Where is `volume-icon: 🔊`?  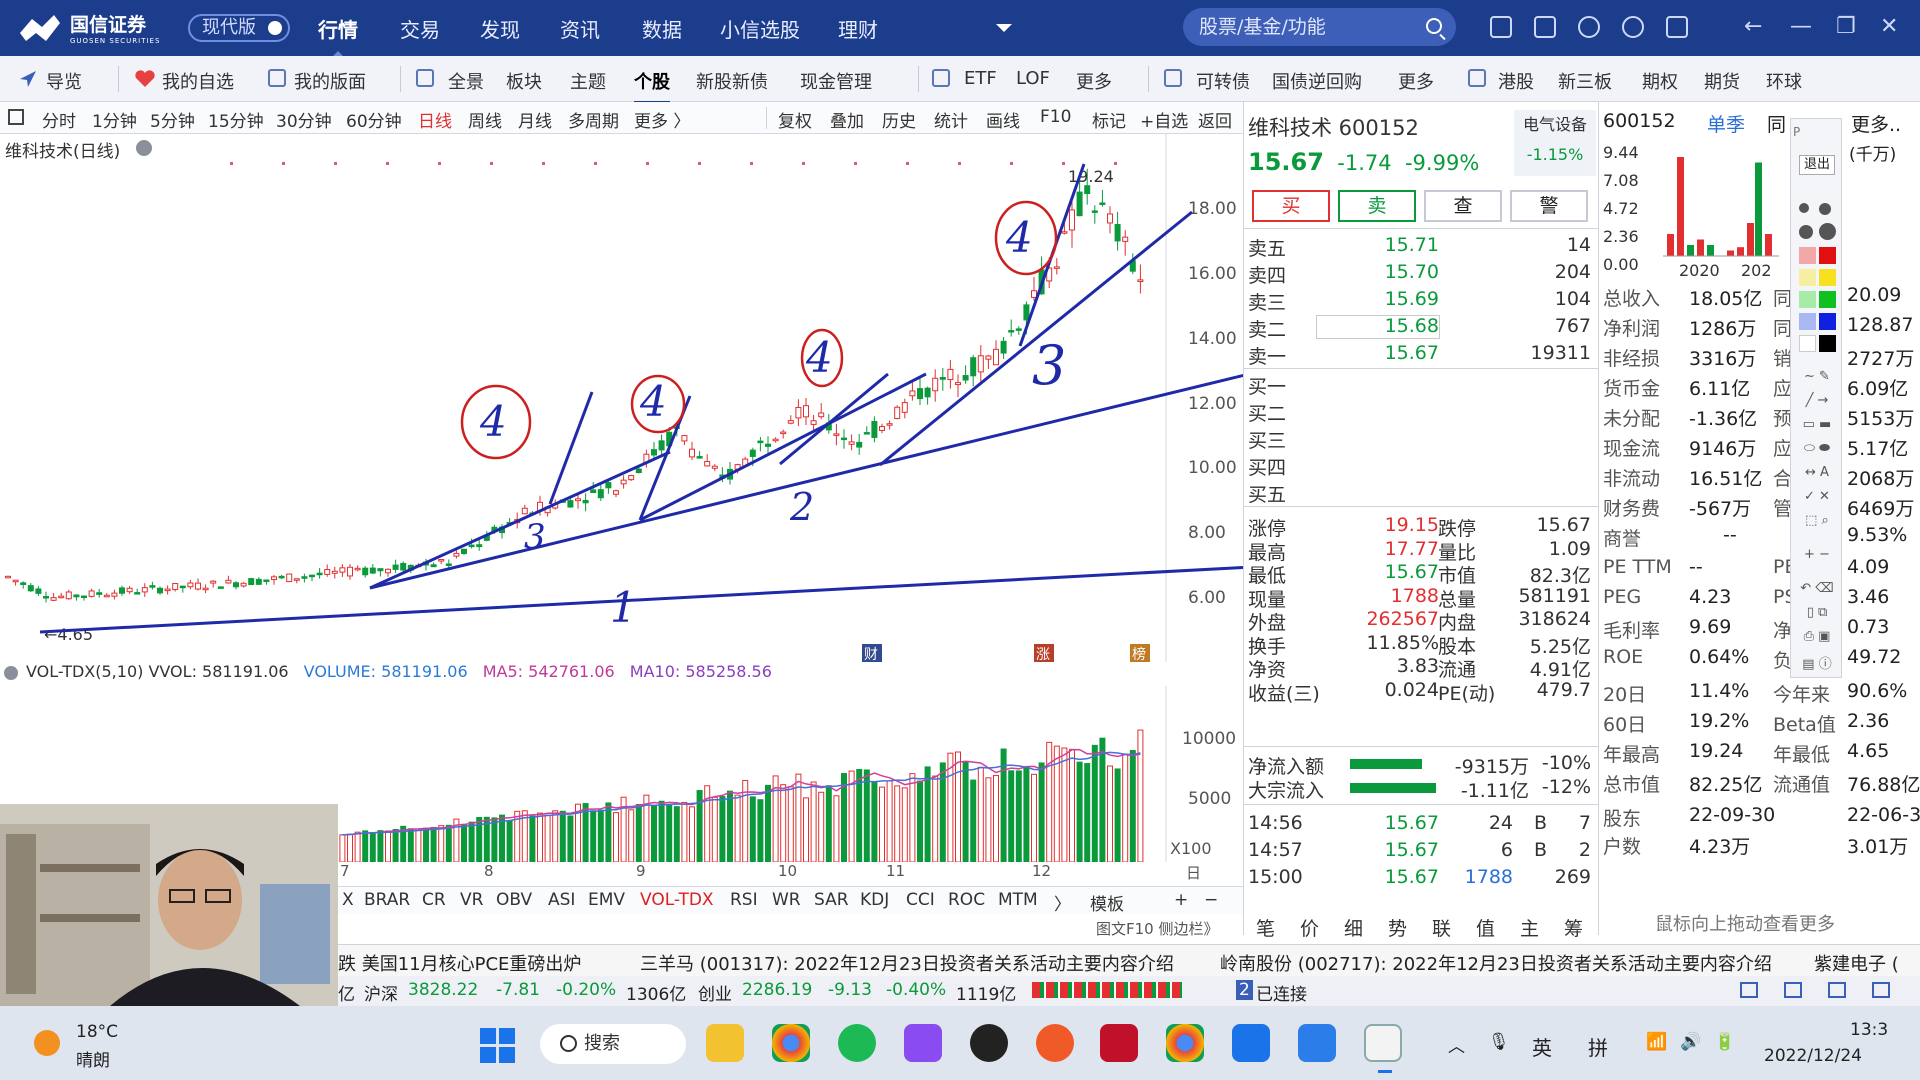 volume-icon: 🔊 is located at coordinates (1691, 1042).